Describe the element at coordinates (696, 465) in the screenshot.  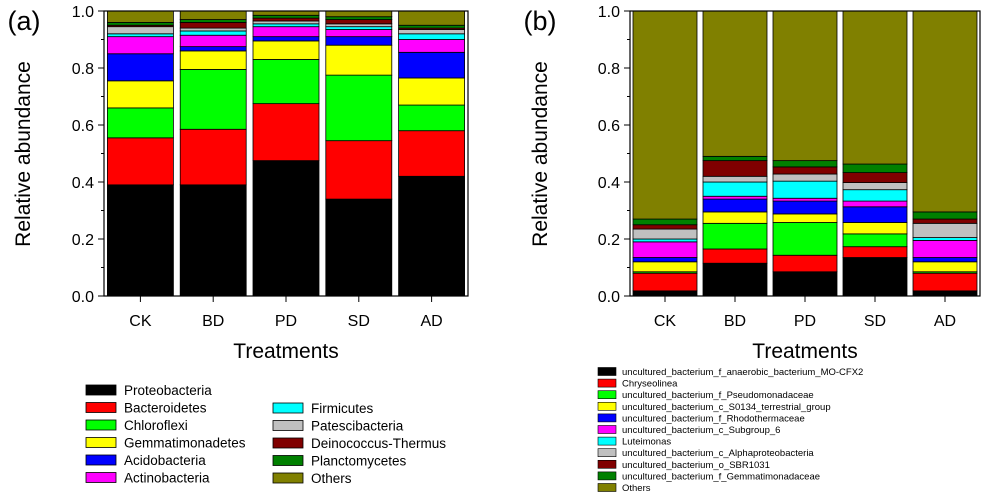
I see `legend-label: uncultured_bacterium_o_SBR1031` at that location.